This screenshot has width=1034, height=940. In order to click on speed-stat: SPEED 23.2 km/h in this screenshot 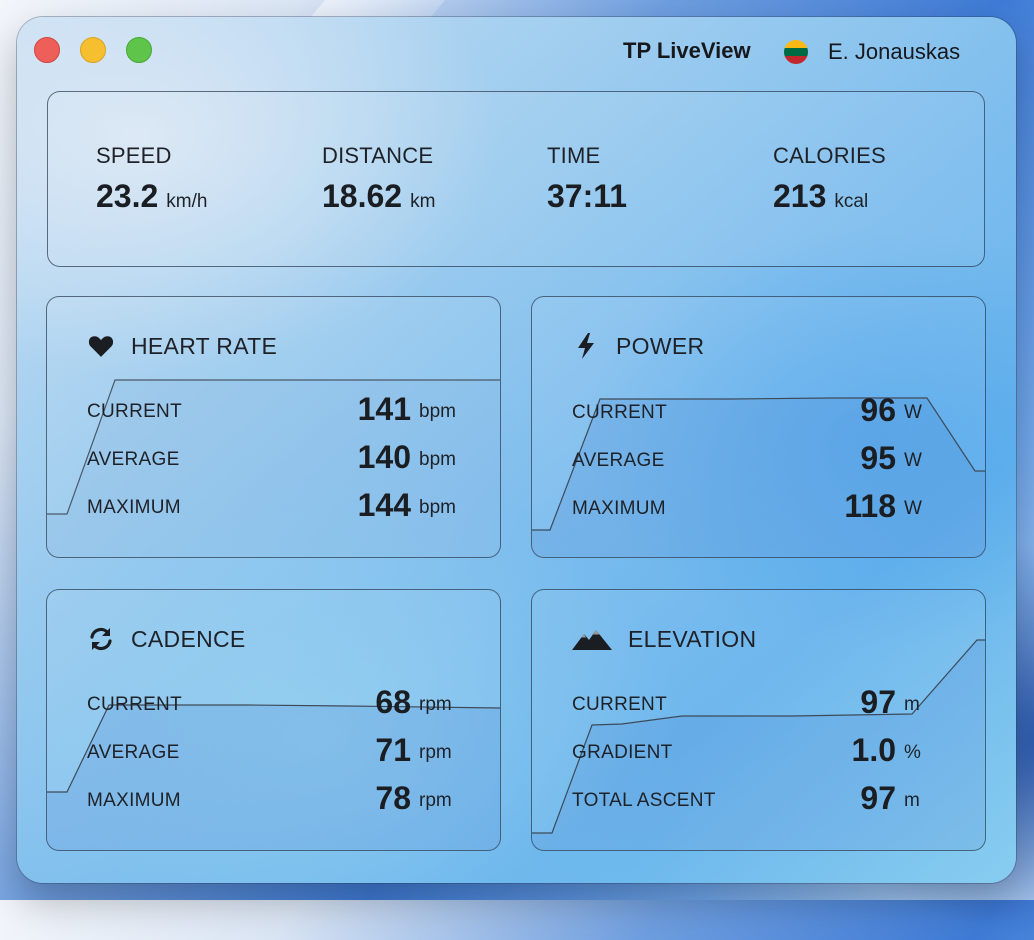, I will do `click(151, 179)`.